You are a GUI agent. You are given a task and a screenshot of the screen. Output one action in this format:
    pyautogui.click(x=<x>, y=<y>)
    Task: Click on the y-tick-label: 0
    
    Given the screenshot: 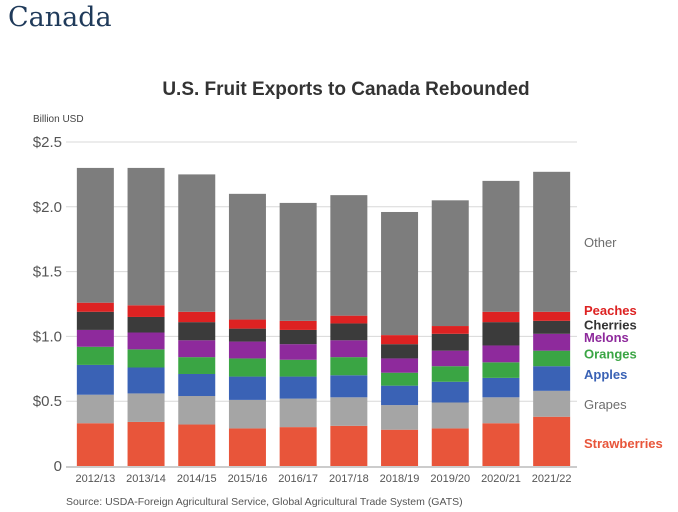 What is the action you would take?
    pyautogui.click(x=58, y=466)
    